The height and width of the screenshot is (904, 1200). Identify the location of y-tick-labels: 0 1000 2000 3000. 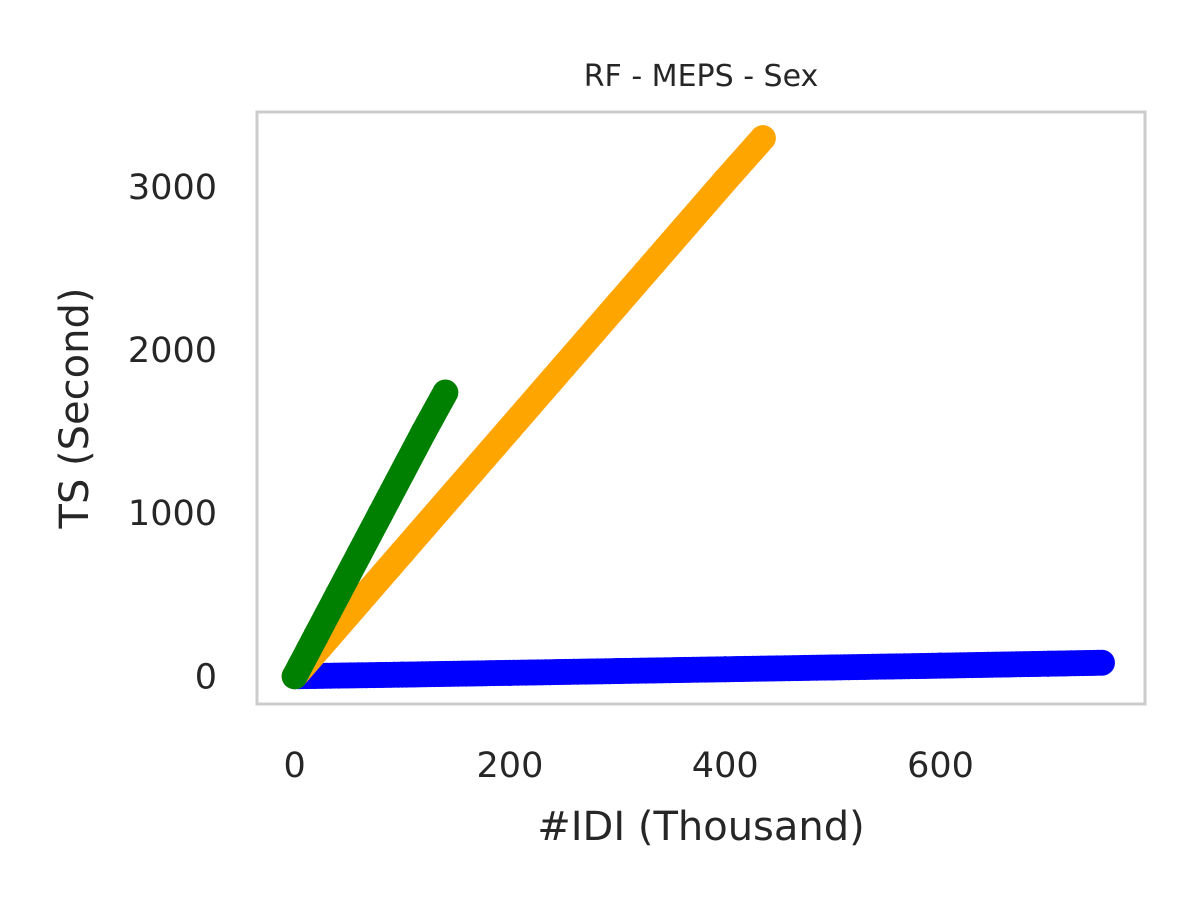
(172, 432).